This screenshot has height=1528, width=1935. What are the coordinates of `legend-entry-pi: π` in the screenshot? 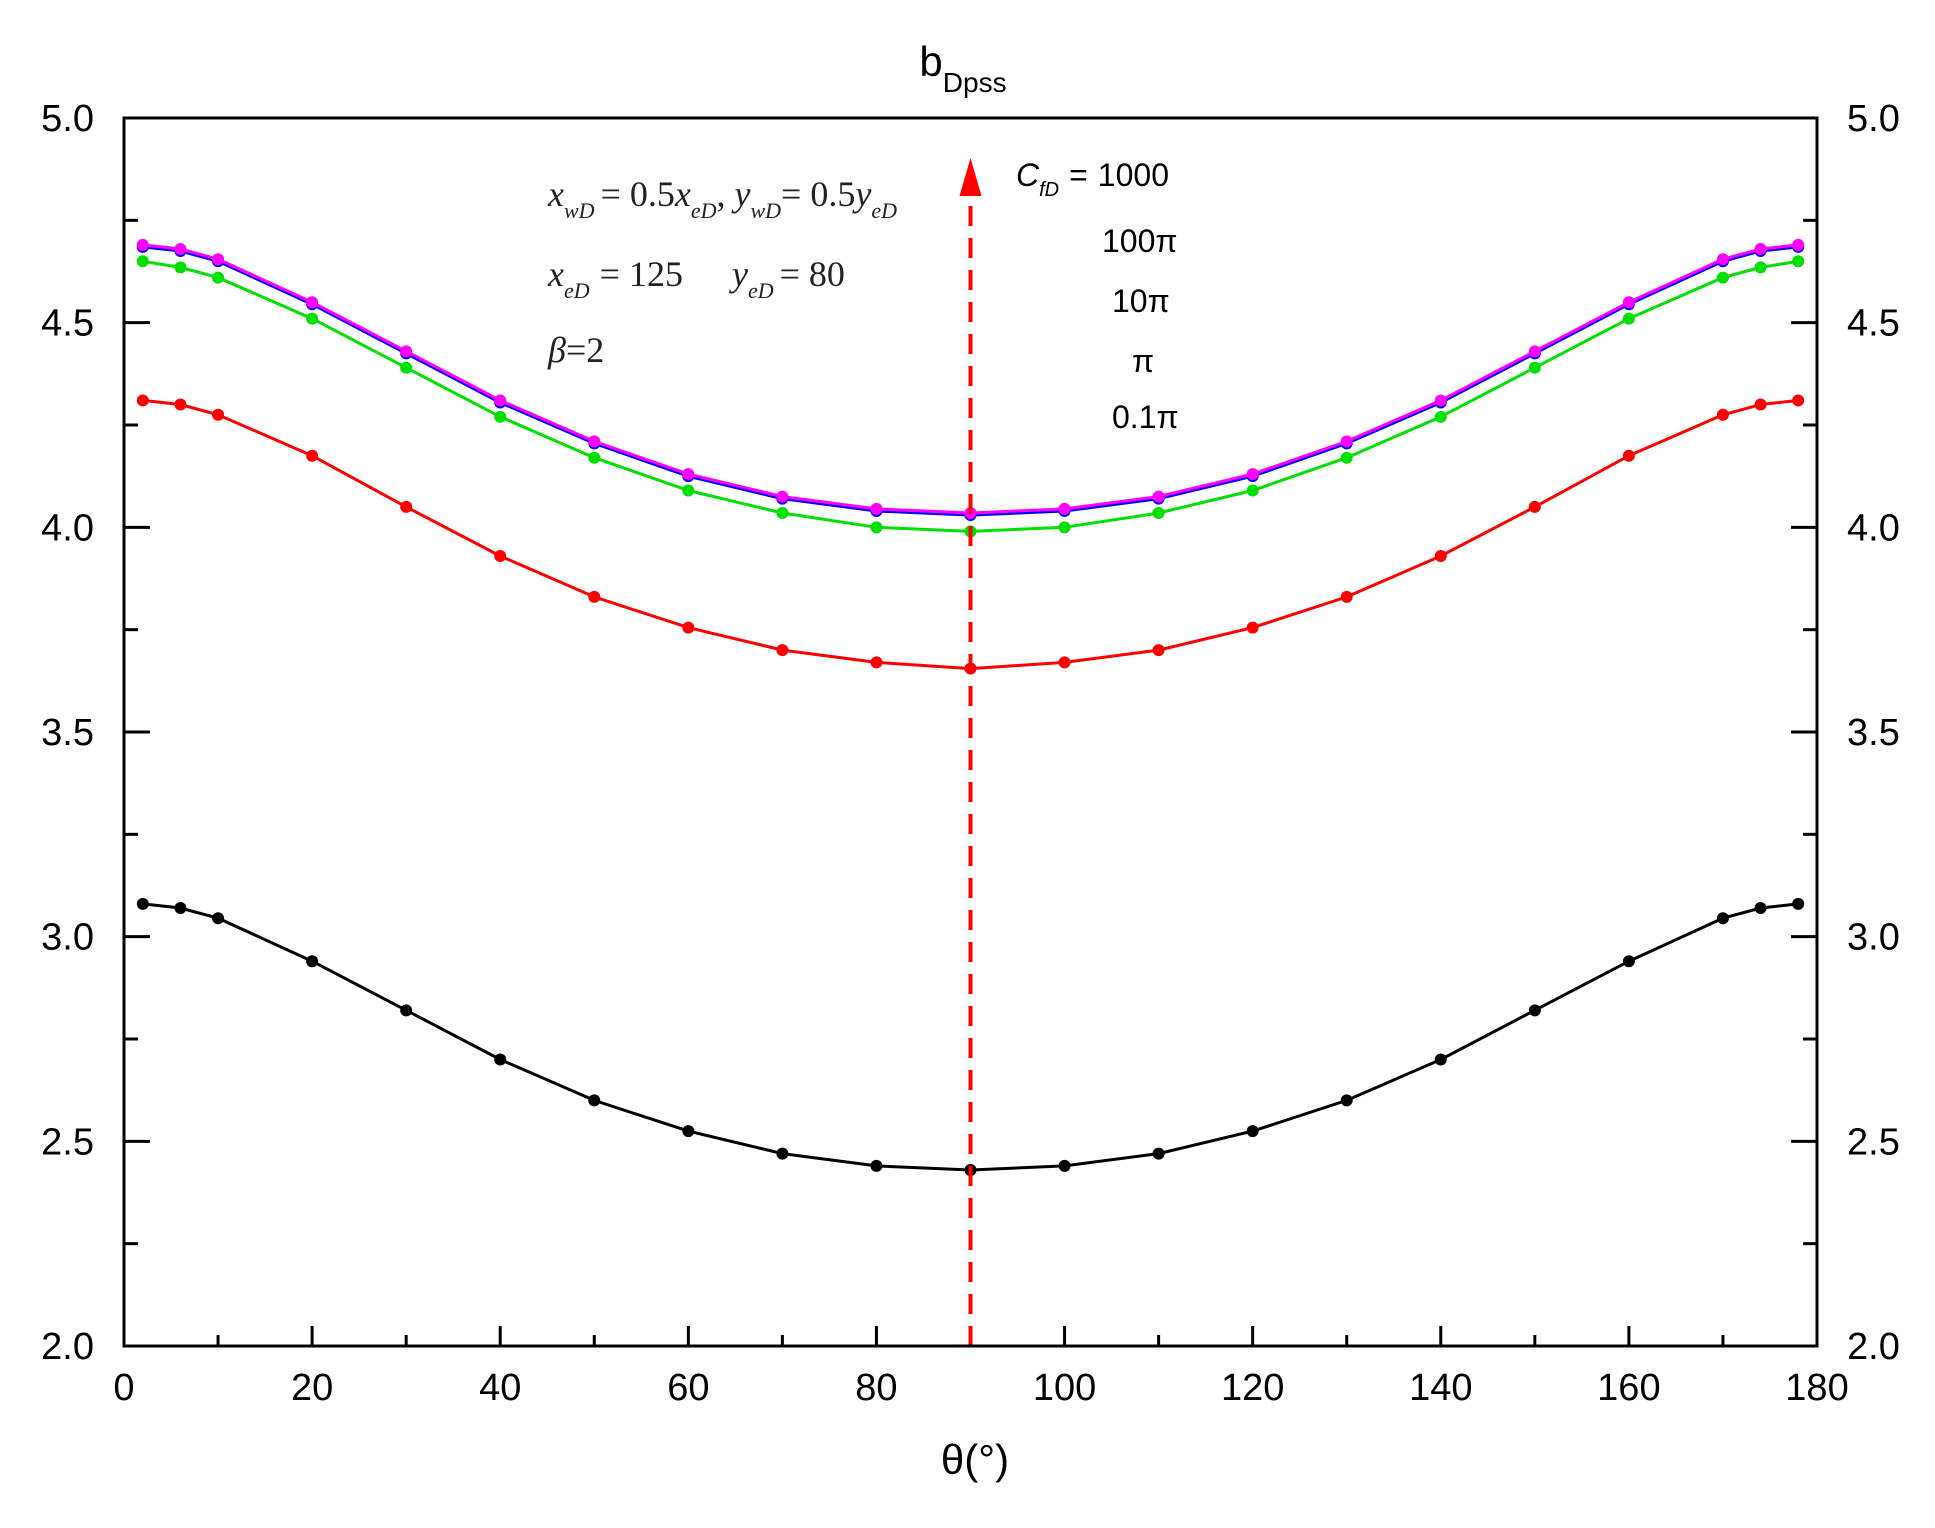 It's located at (1143, 361).